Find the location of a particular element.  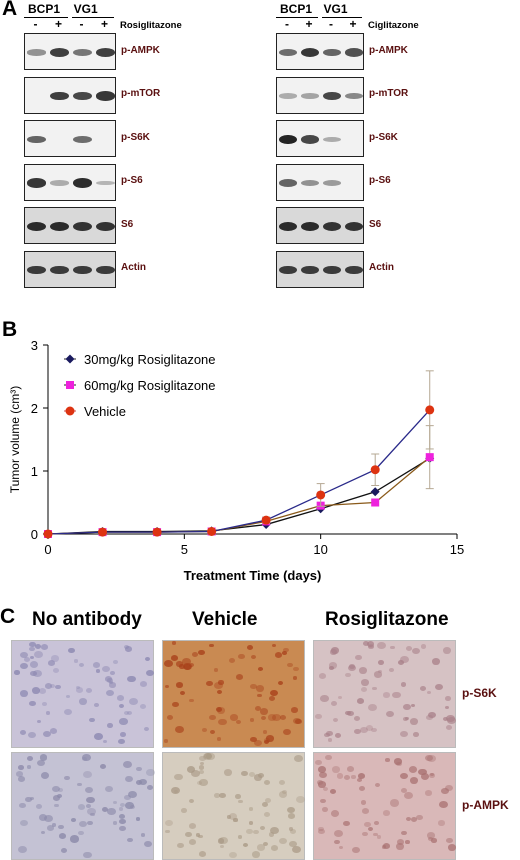

y-tick-label: 2 is located at coordinates (34, 408).